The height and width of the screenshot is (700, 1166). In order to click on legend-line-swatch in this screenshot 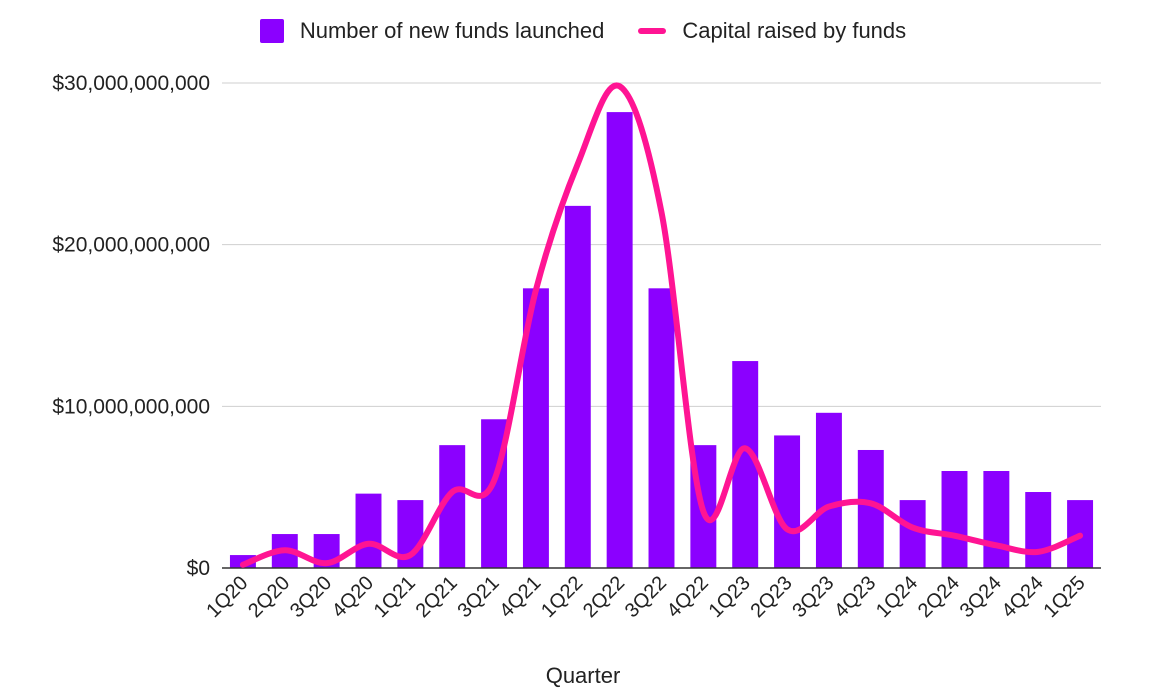, I will do `click(652, 31)`.